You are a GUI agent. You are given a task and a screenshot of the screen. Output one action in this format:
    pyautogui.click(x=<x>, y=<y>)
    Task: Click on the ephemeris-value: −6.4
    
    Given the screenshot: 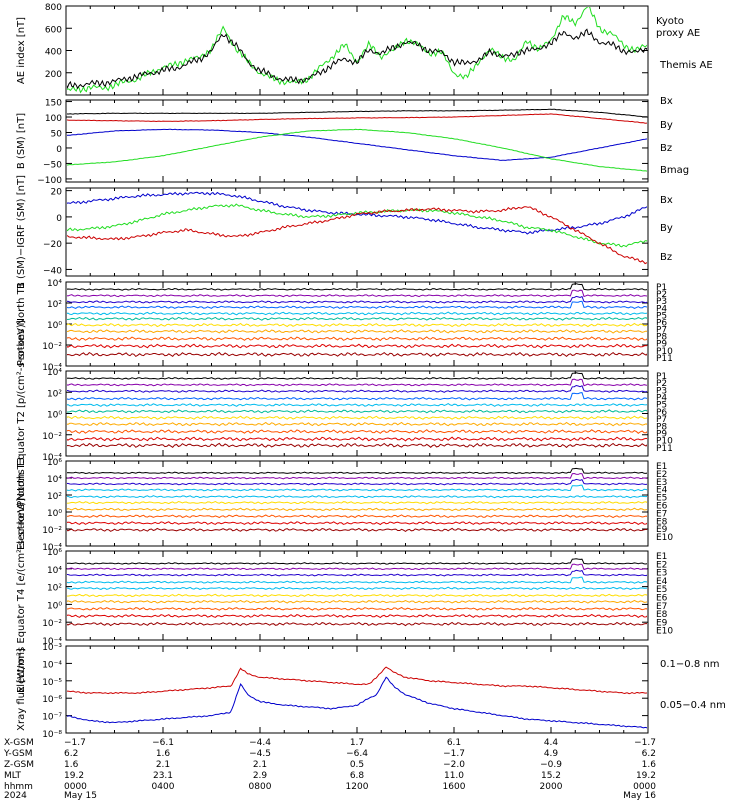 What is the action you would take?
    pyautogui.click(x=357, y=754)
    